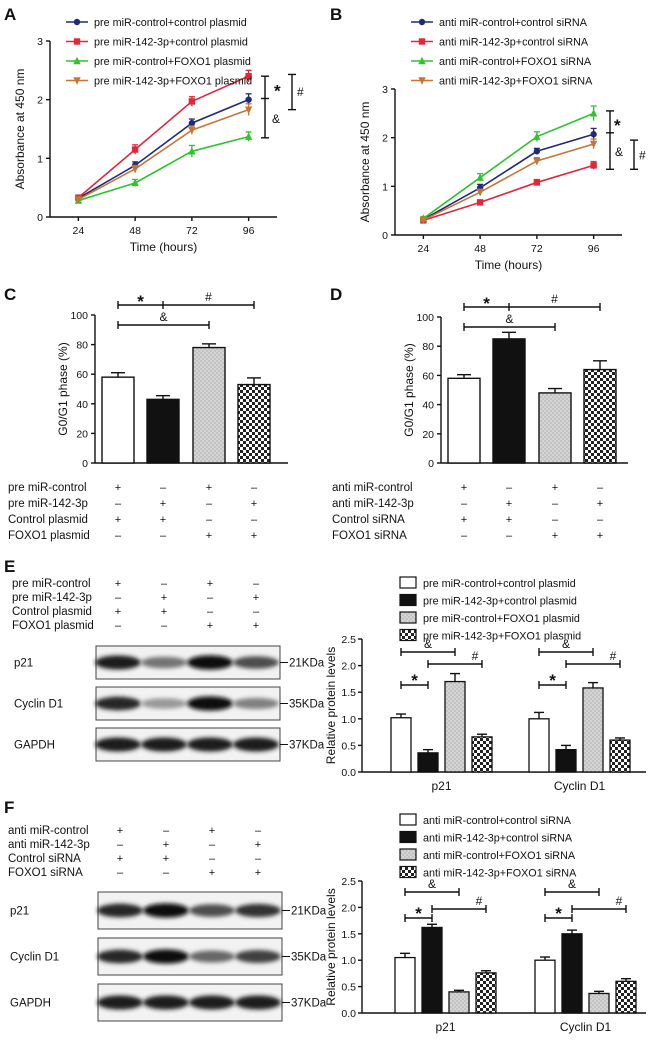 The width and height of the screenshot is (657, 1041). I want to click on panel-label-b: B, so click(336, 14).